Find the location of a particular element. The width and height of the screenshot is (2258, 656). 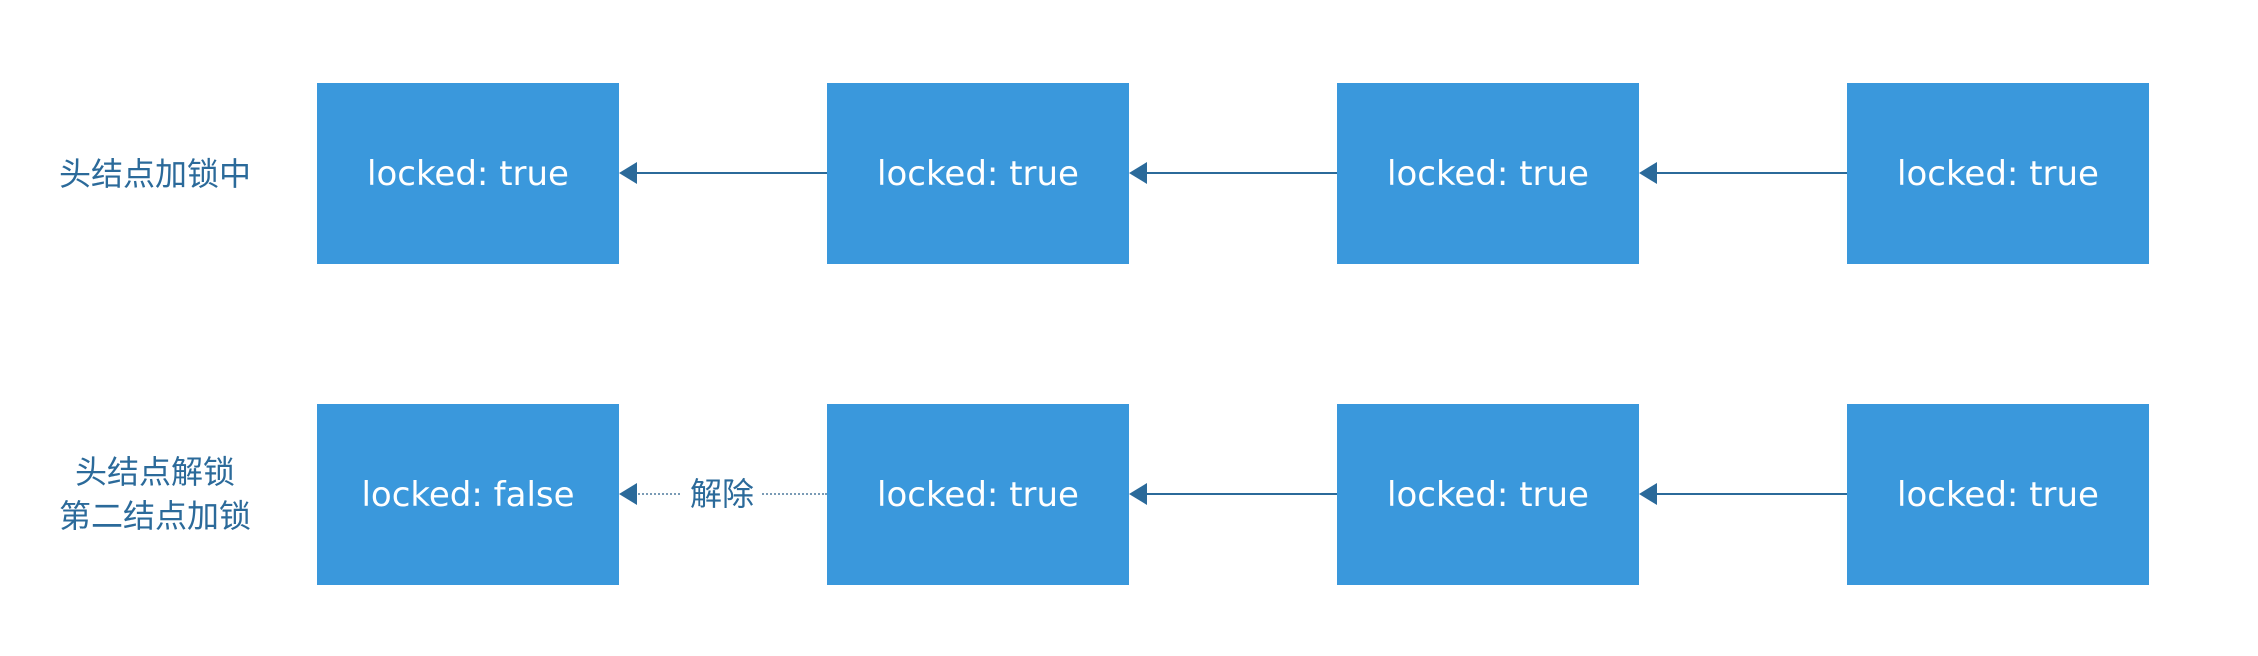

row-2-edge-2-line is located at coordinates (1241, 494).